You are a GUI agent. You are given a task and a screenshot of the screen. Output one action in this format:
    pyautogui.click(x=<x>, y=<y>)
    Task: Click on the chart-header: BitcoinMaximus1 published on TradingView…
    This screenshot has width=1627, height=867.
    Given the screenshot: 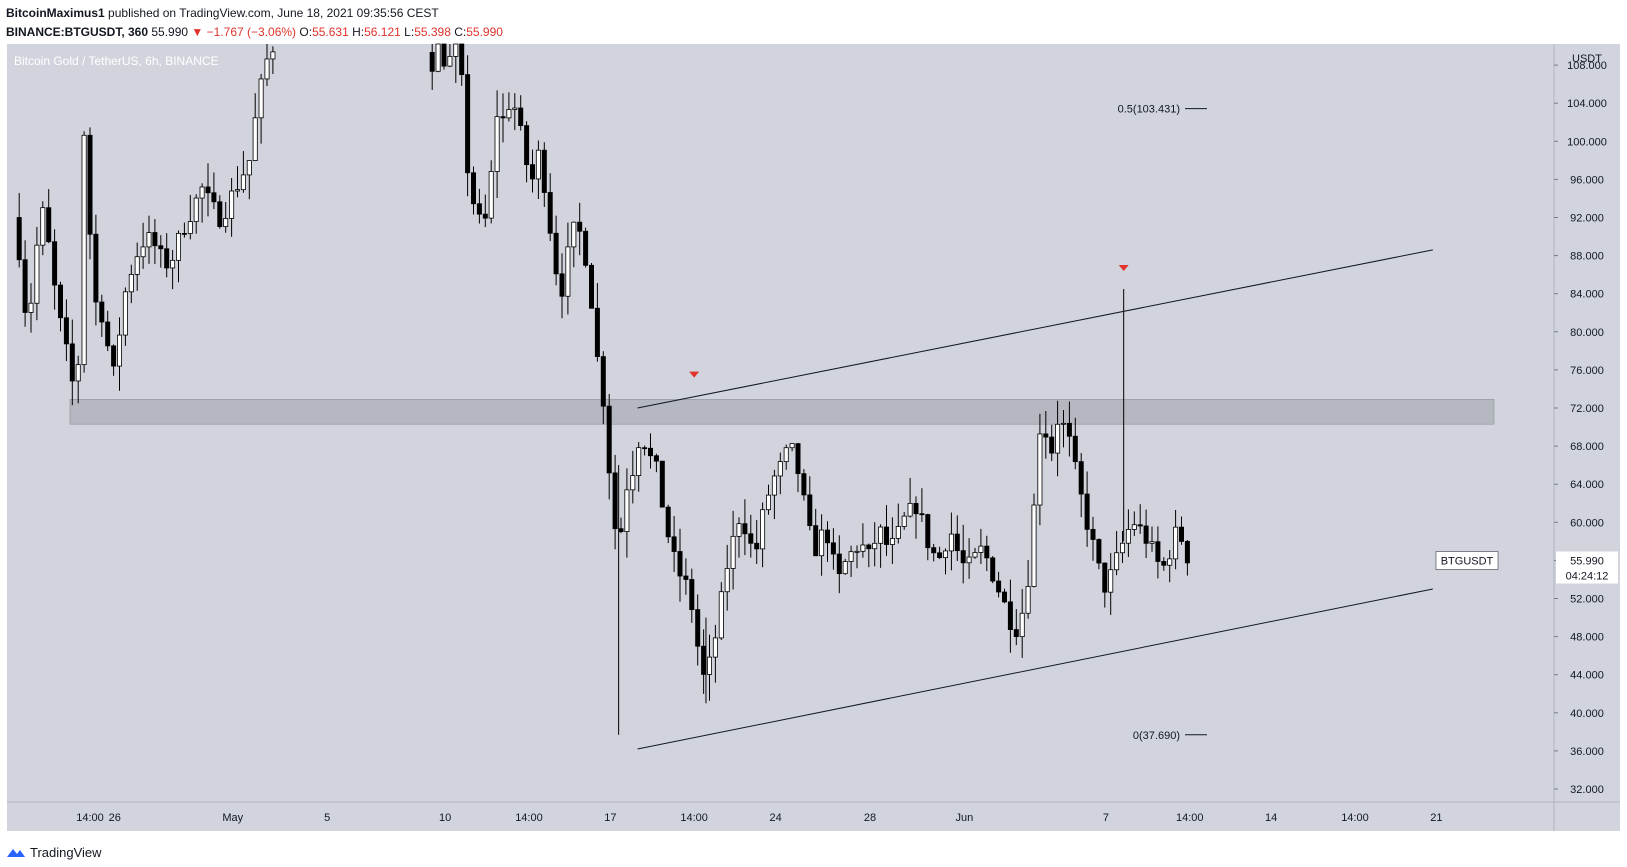 What is the action you would take?
    pyautogui.click(x=811, y=24)
    